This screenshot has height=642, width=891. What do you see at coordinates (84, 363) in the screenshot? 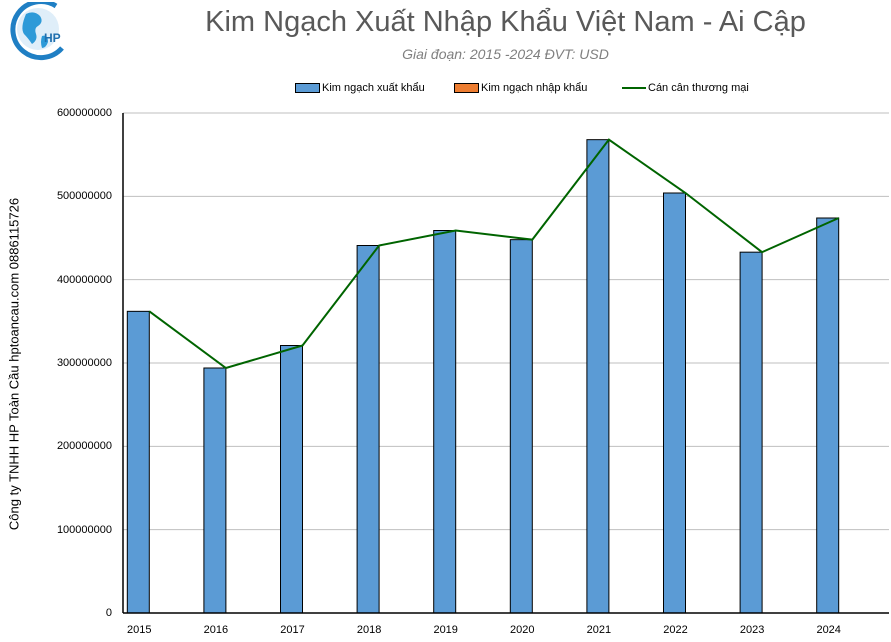
I see `y-tick-label: 300000000` at bounding box center [84, 363].